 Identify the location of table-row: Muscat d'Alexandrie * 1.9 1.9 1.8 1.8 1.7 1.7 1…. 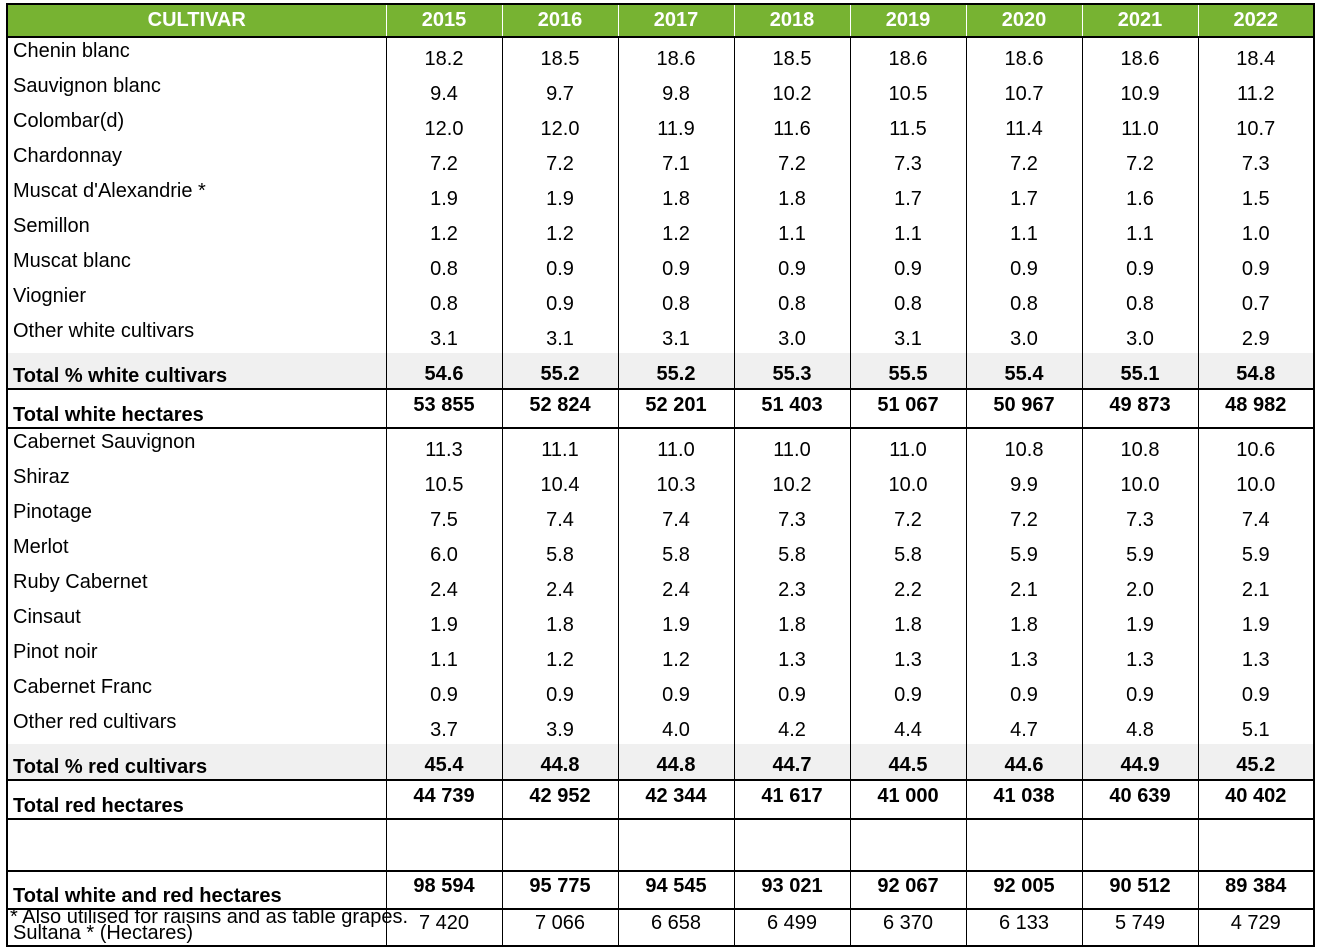
(660, 195).